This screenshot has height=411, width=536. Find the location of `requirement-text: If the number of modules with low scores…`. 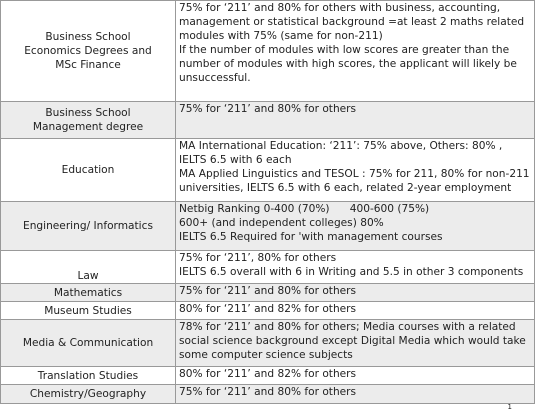

requirement-text: If the number of modules with low scores… is located at coordinates (350, 64).